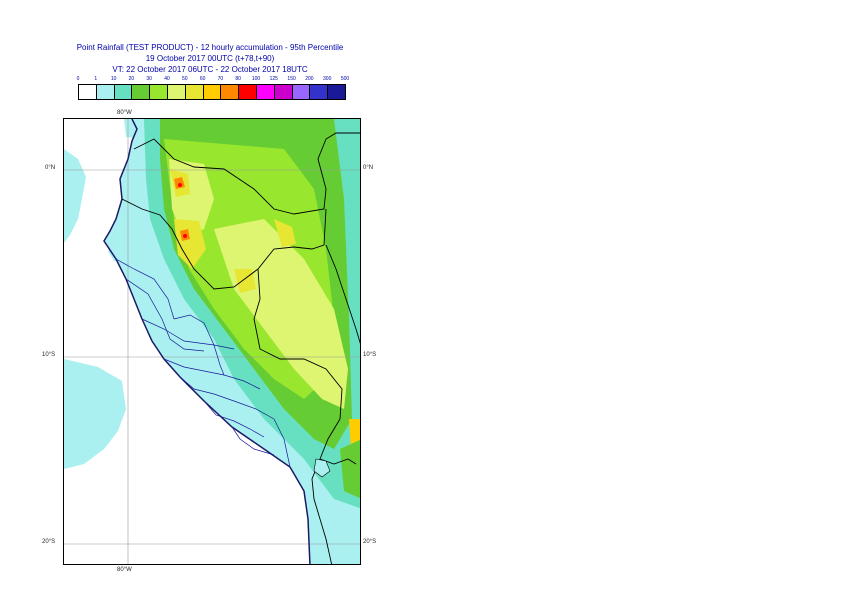 The width and height of the screenshot is (842, 596). What do you see at coordinates (238, 79) in the screenshot?
I see `legend-tick-label: 80` at bounding box center [238, 79].